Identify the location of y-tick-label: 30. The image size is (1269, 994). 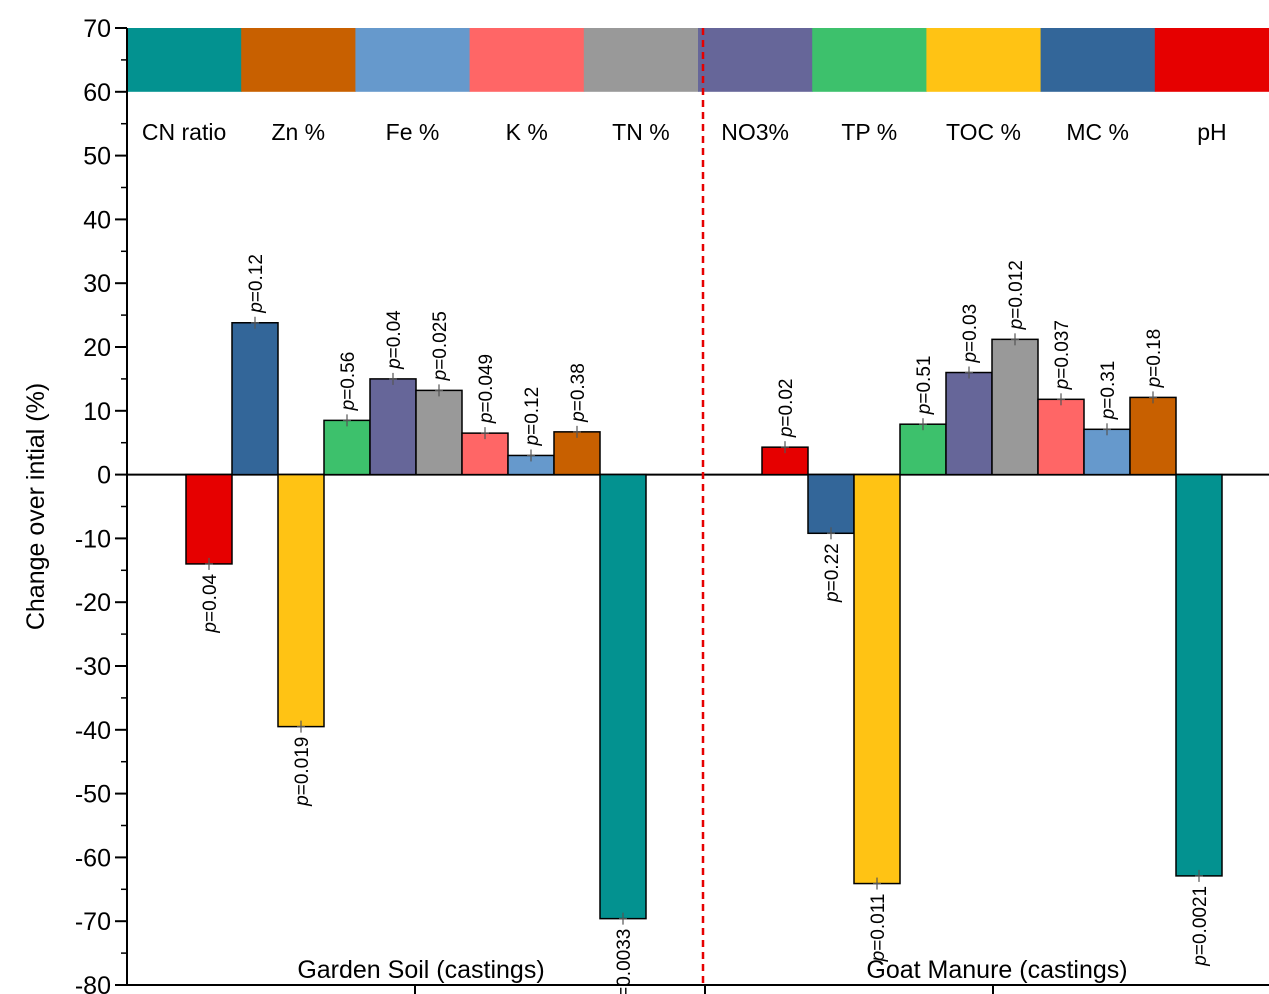
(97, 284).